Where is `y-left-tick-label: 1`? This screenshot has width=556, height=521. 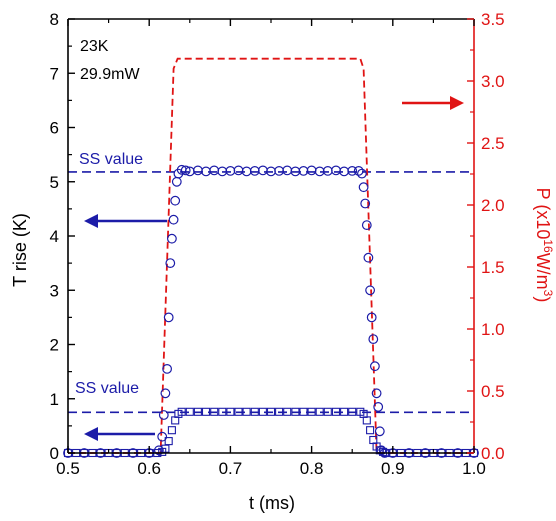
y-left-tick-label: 1 is located at coordinates (54, 399).